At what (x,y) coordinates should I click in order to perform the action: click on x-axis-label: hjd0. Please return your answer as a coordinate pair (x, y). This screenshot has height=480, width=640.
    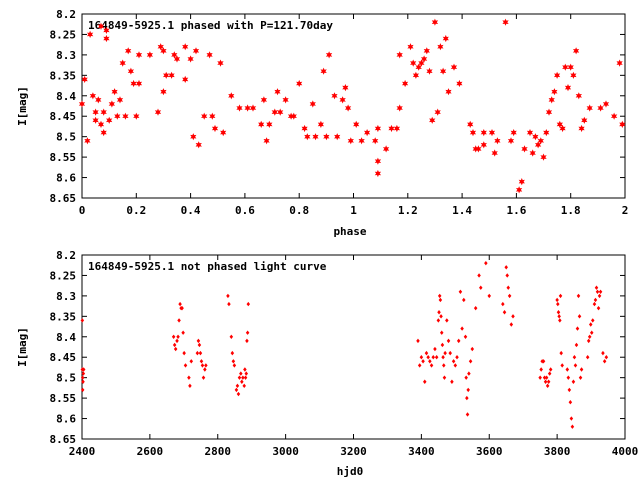
    Looking at the image, I should click on (350, 471).